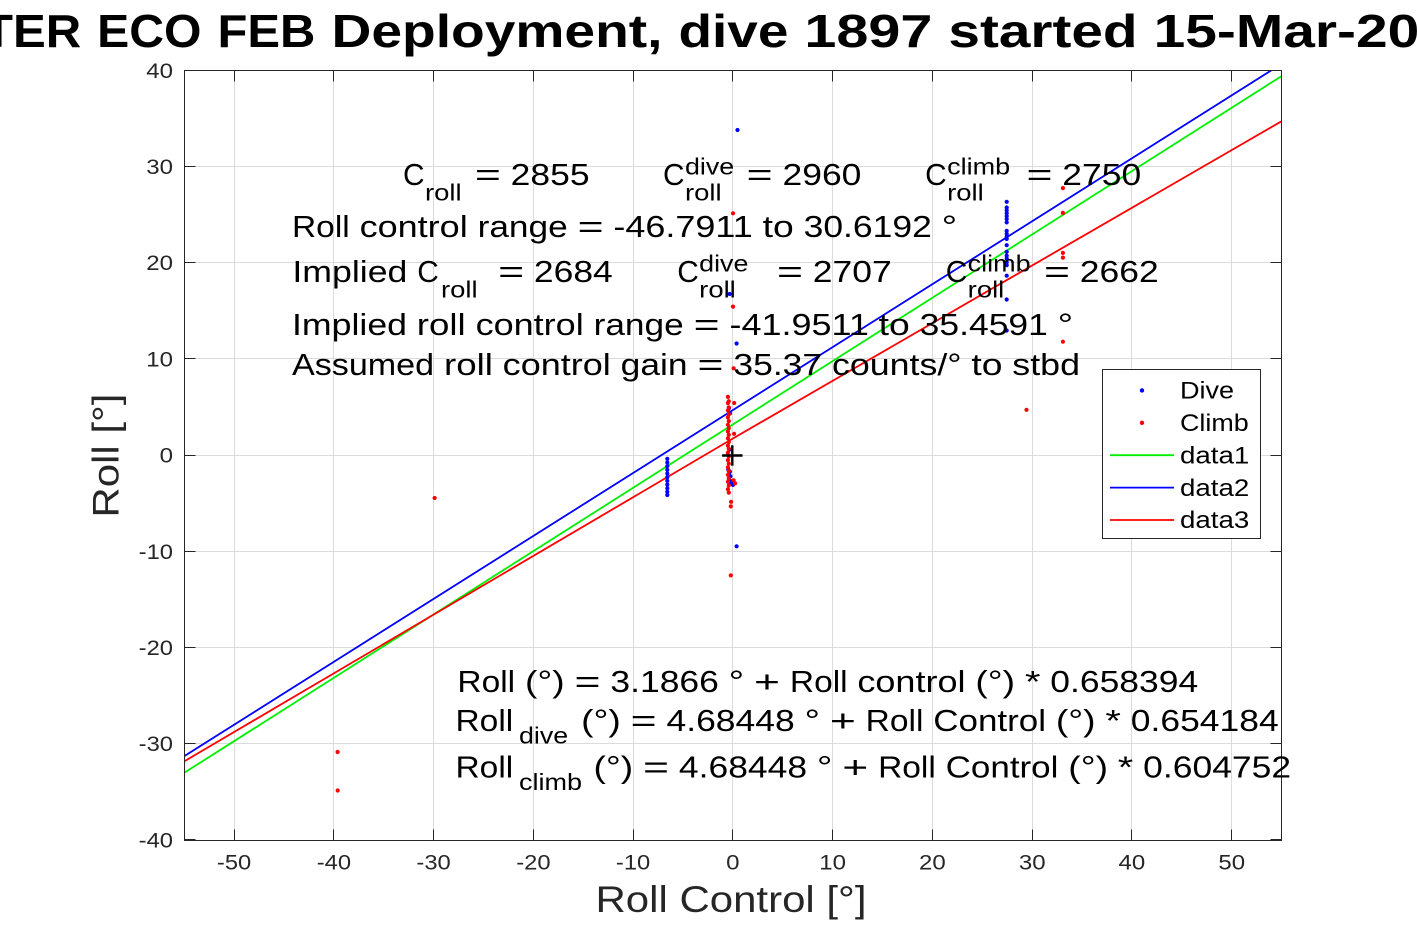  Describe the element at coordinates (654, 364) in the screenshot. I see `svg-text: gain` at that location.